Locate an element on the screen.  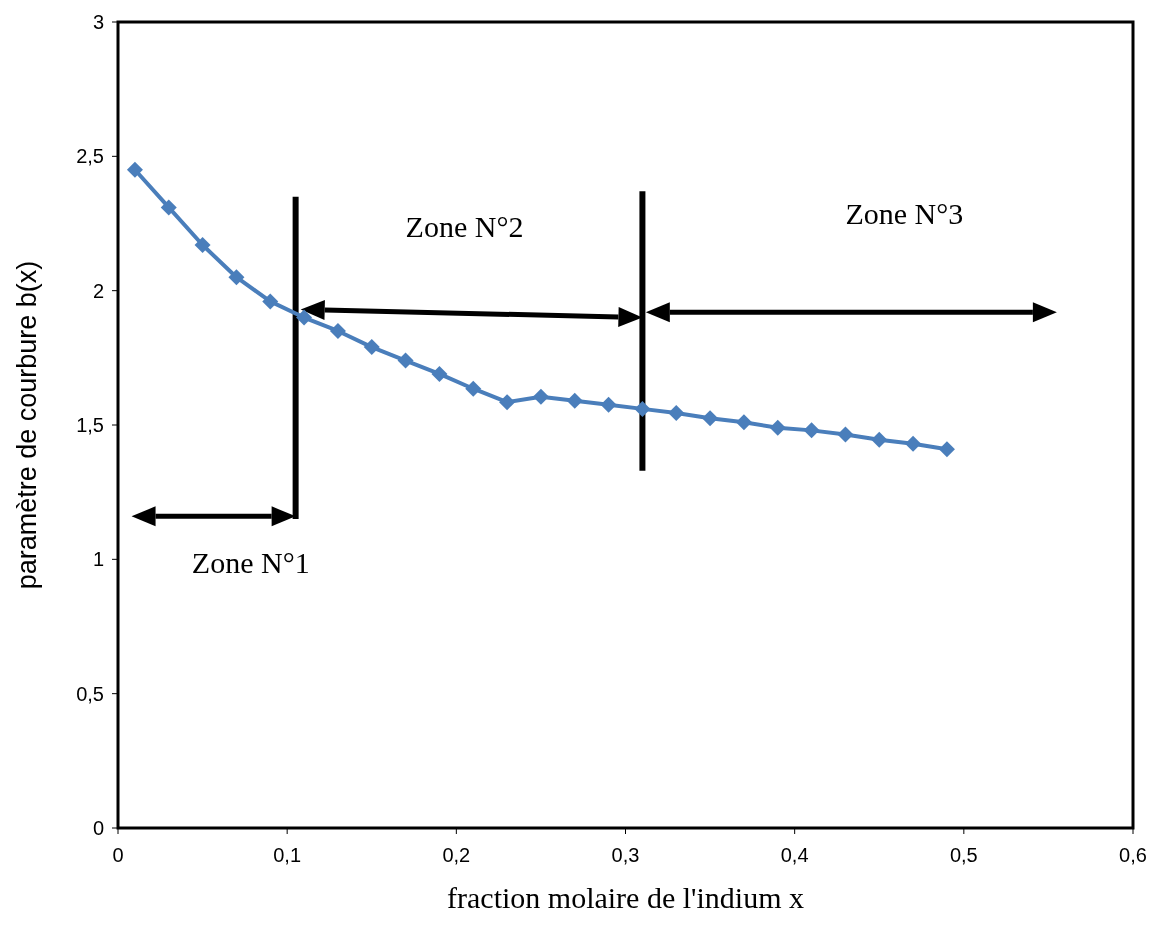
x-tick-label: 0 is located at coordinates (118, 855).